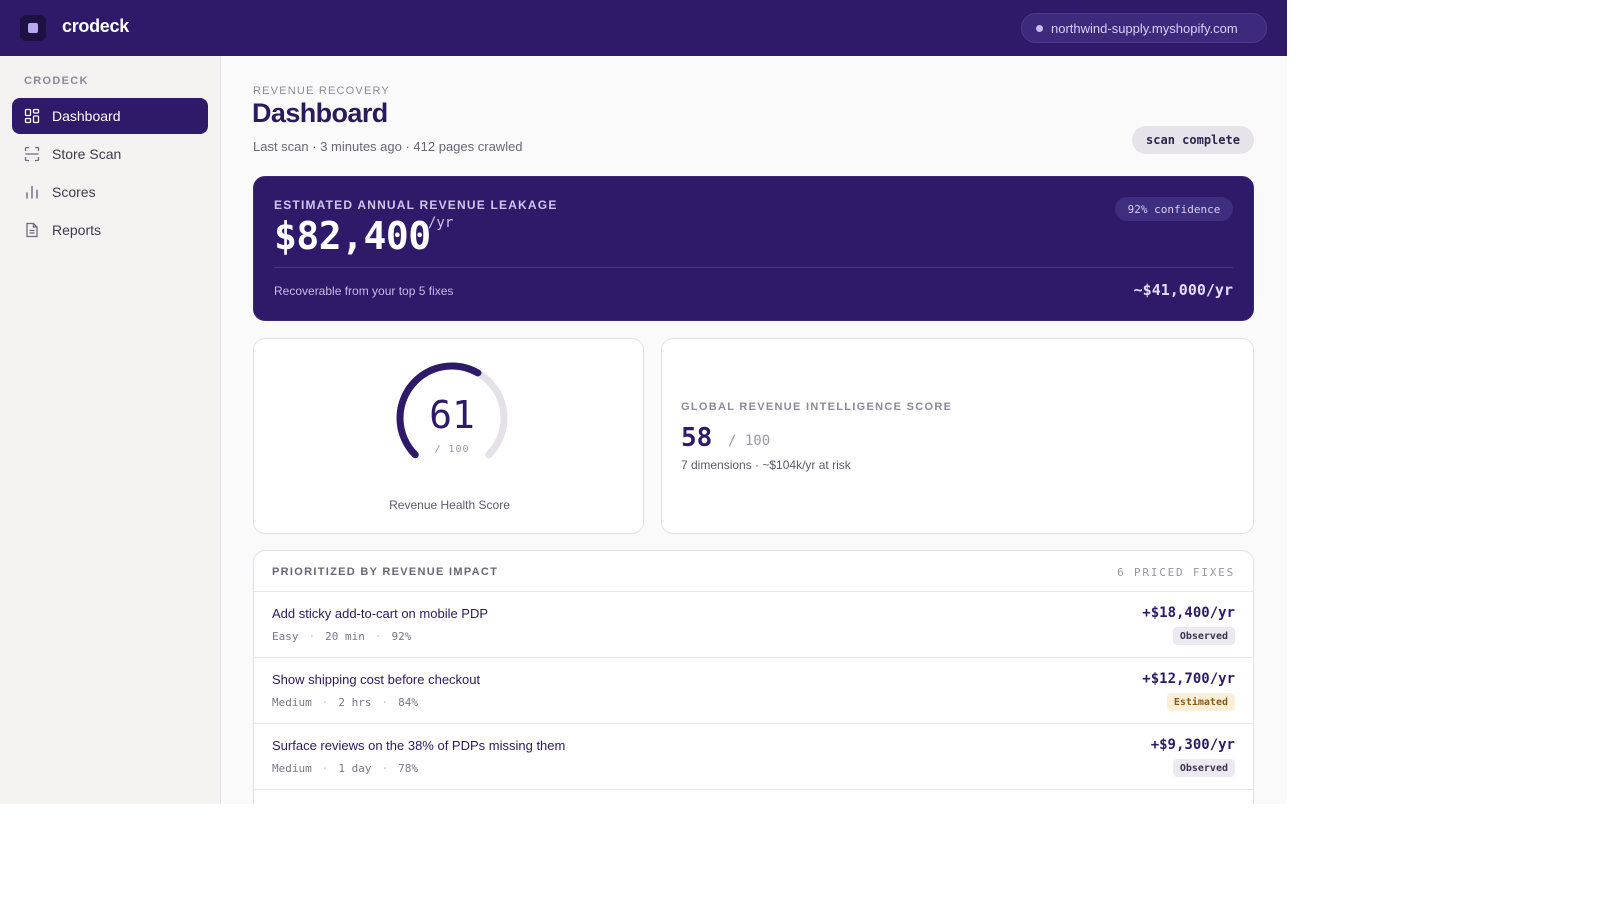 The height and width of the screenshot is (900, 1600). I want to click on fix-title: Show shipping cost before checkout, so click(376, 679).